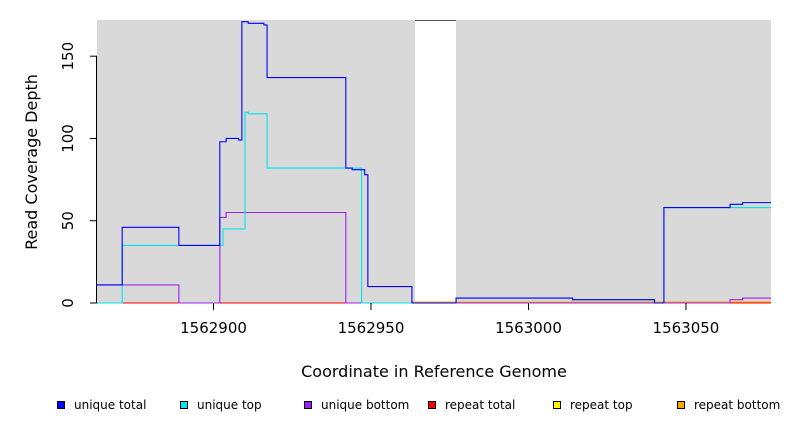 The image size is (792, 432). Describe the element at coordinates (68, 56) in the screenshot. I see `y-tick-label-3: 150` at that location.